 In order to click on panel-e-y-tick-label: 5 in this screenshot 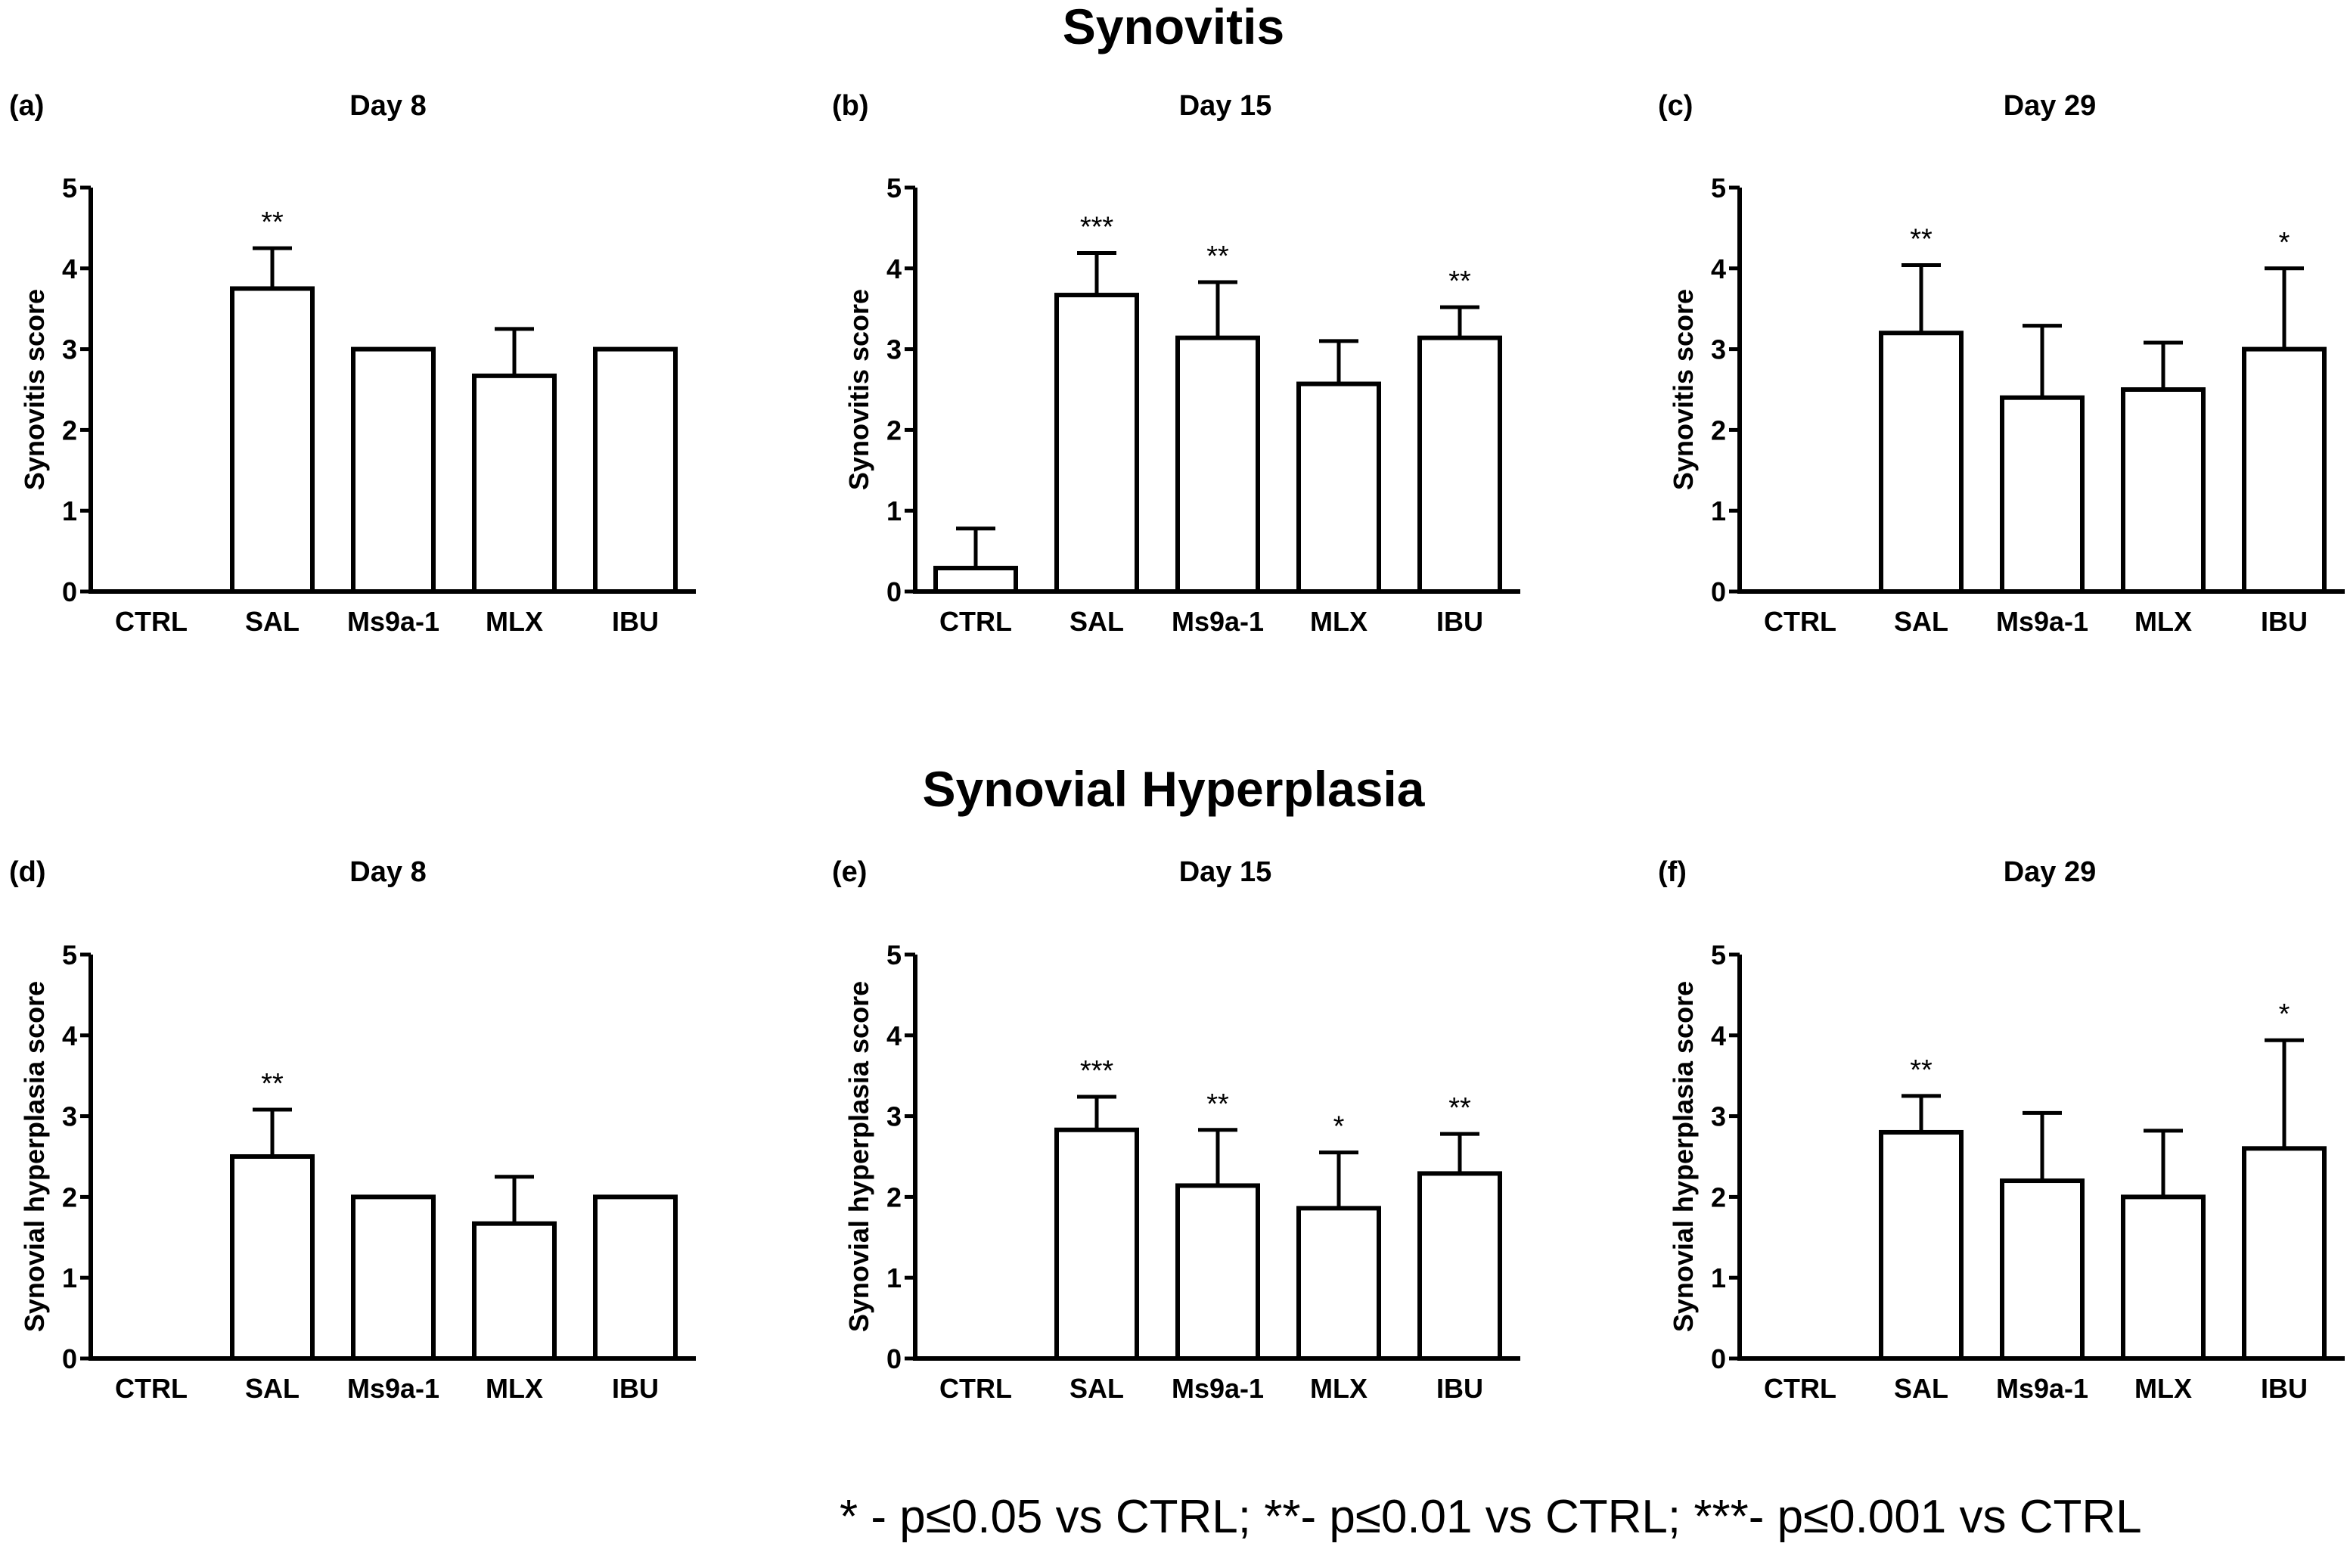, I will do `click(894, 955)`.